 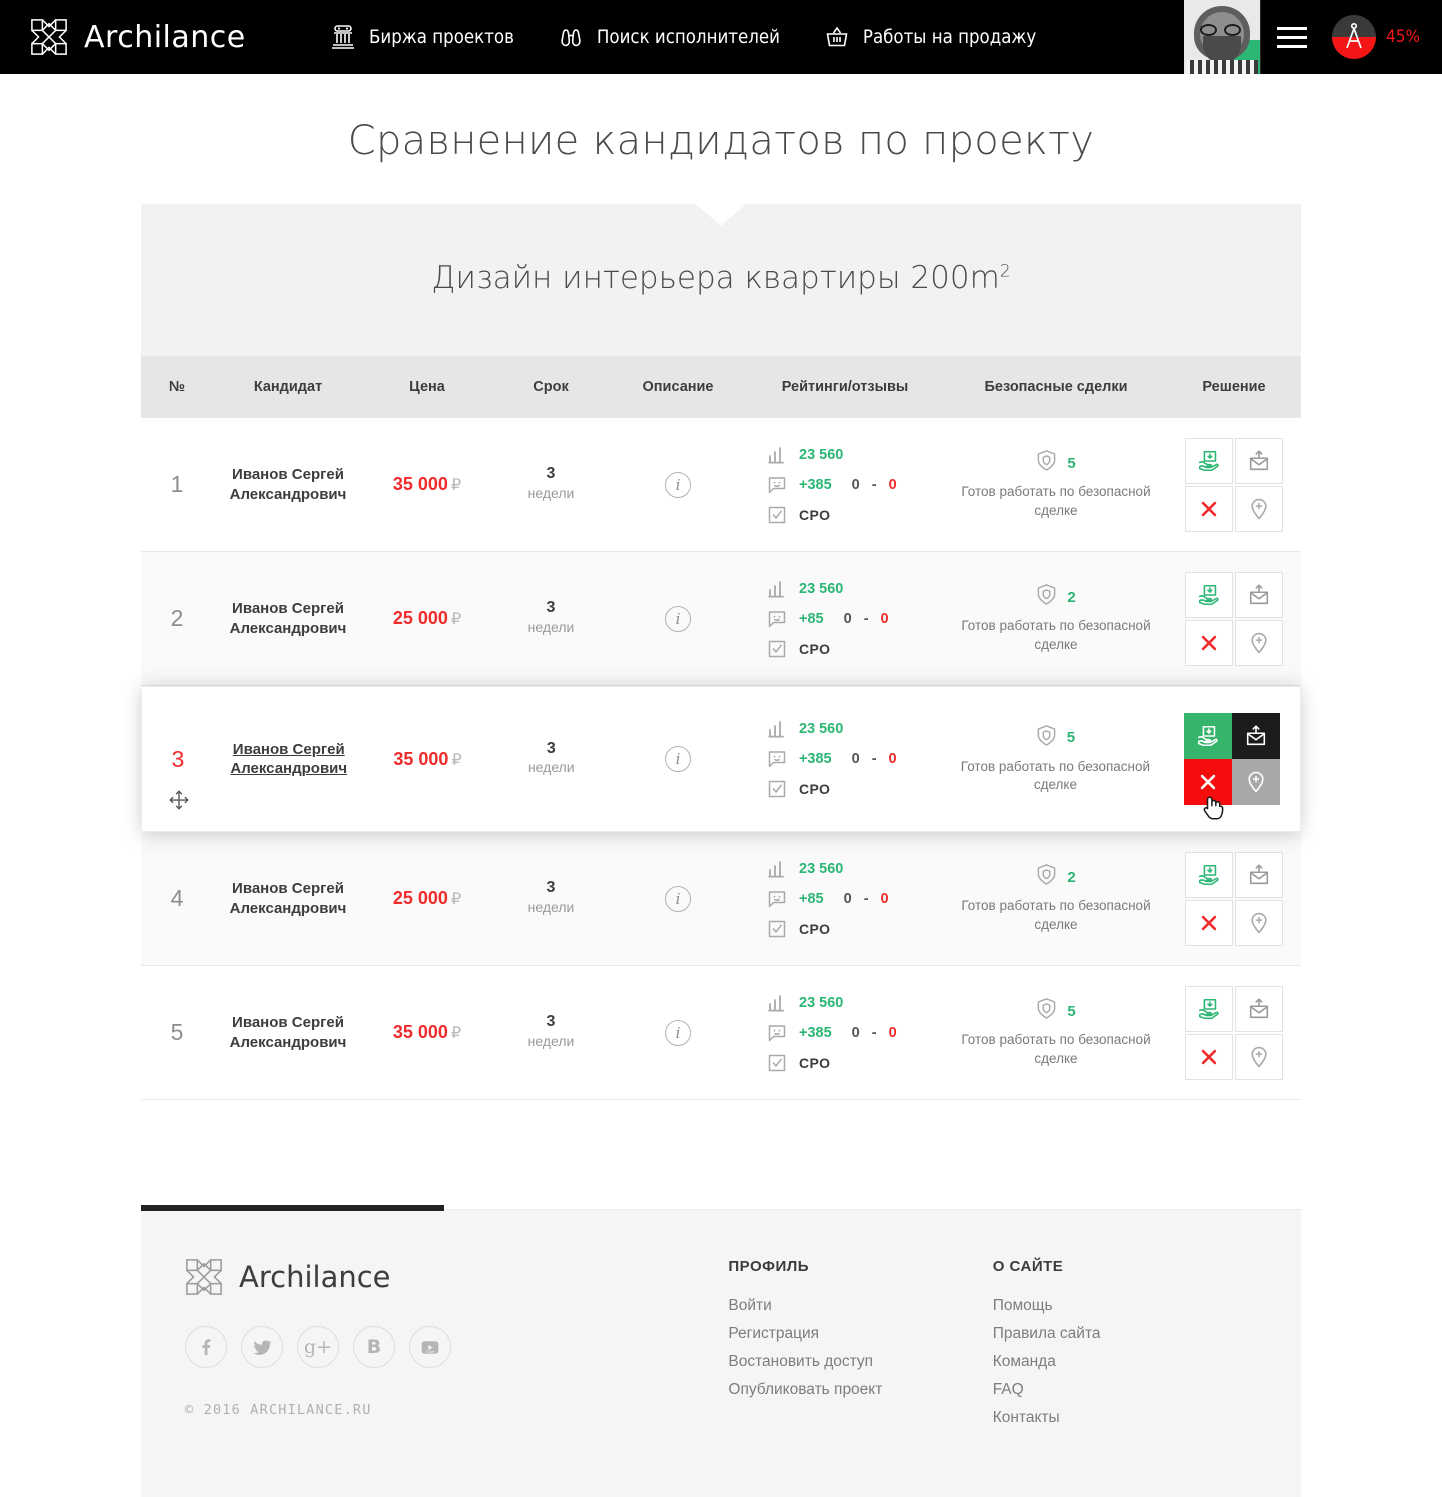 What do you see at coordinates (777, 1003) in the screenshot?
I see `bar-chart-icon` at bounding box center [777, 1003].